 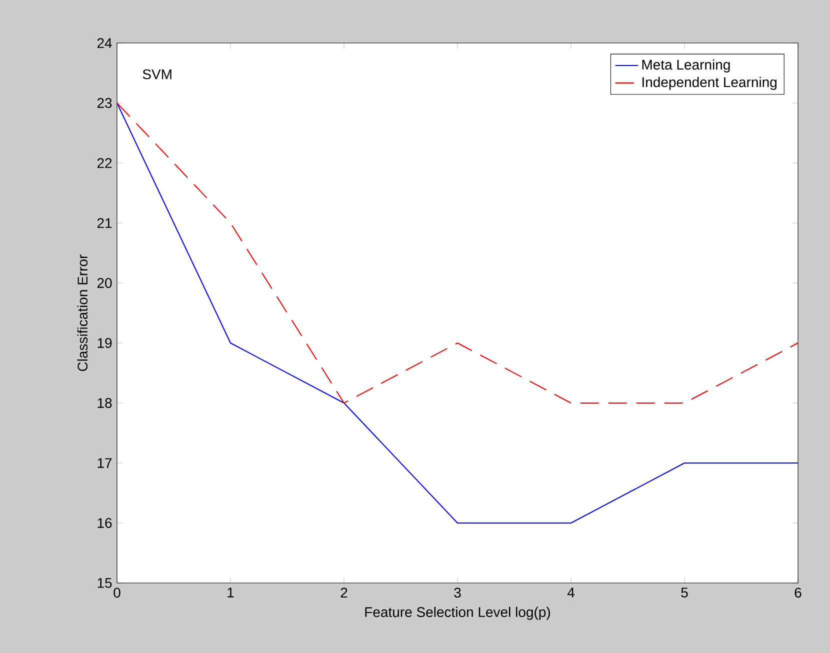 I want to click on x-tick-label: 1, so click(x=231, y=593).